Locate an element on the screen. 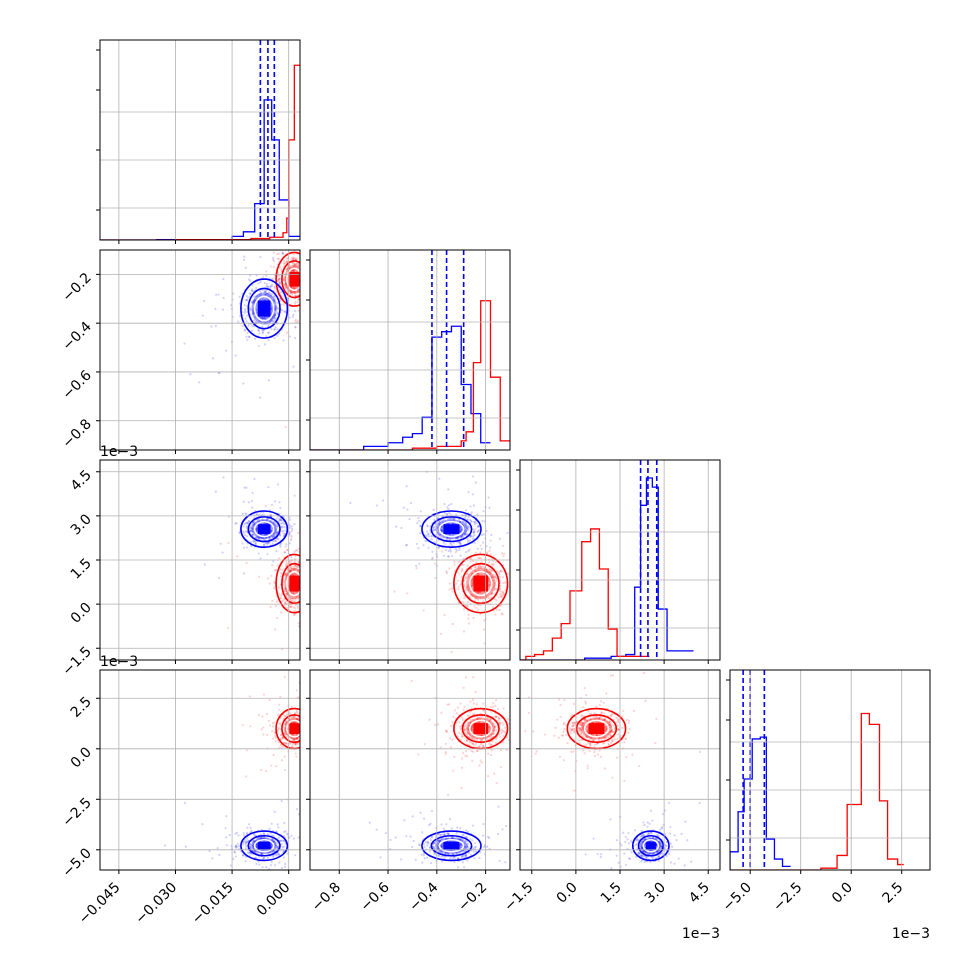  y-tick-label: −0.2 is located at coordinates (76, 287).